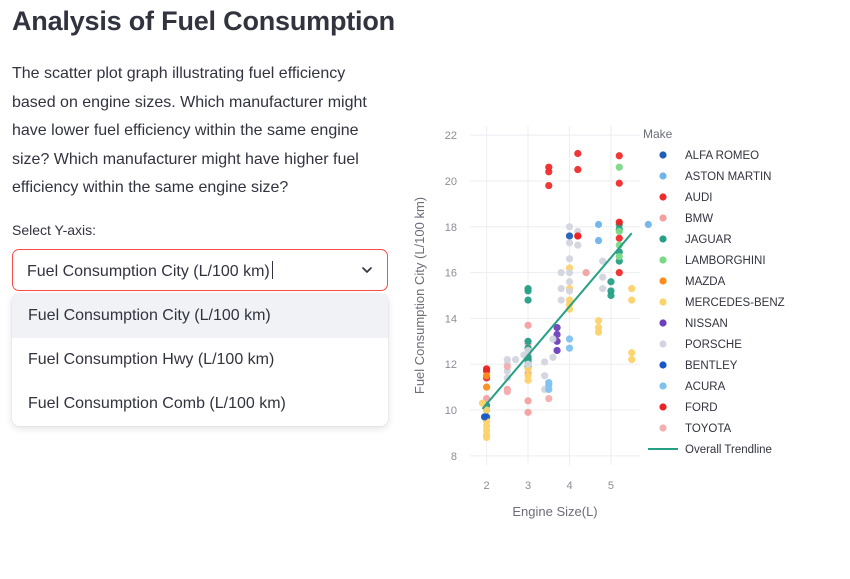 Image resolution: width=850 pixels, height=579 pixels. Describe the element at coordinates (705, 282) in the screenshot. I see `legend-label: MAZDA` at that location.